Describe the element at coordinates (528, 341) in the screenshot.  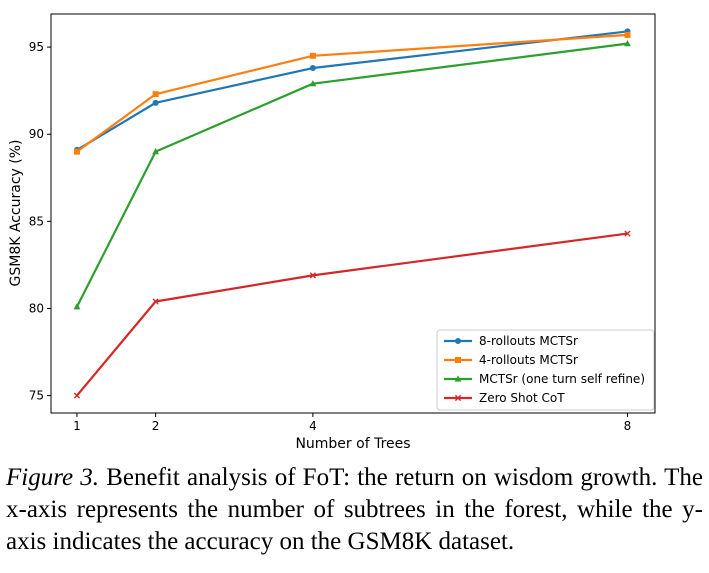
I see `legend-label: 8-rollouts MCTSr` at that location.